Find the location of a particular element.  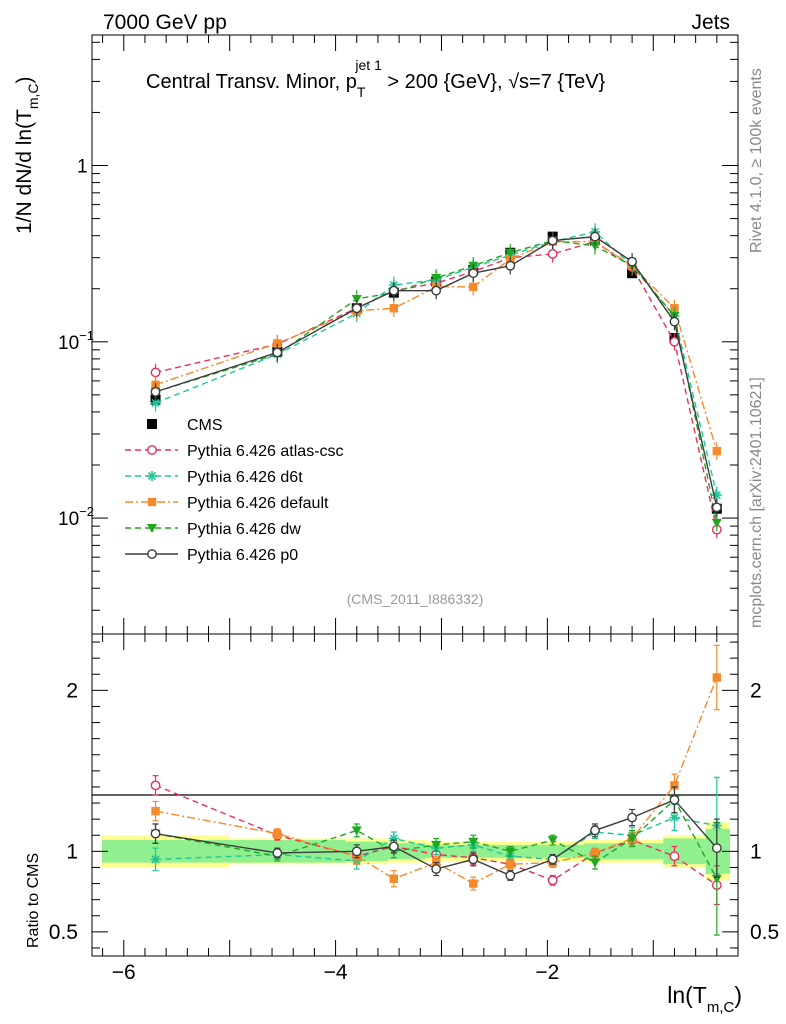

ratio-x-axis-label: ln(Tm,C) is located at coordinates (704, 999).